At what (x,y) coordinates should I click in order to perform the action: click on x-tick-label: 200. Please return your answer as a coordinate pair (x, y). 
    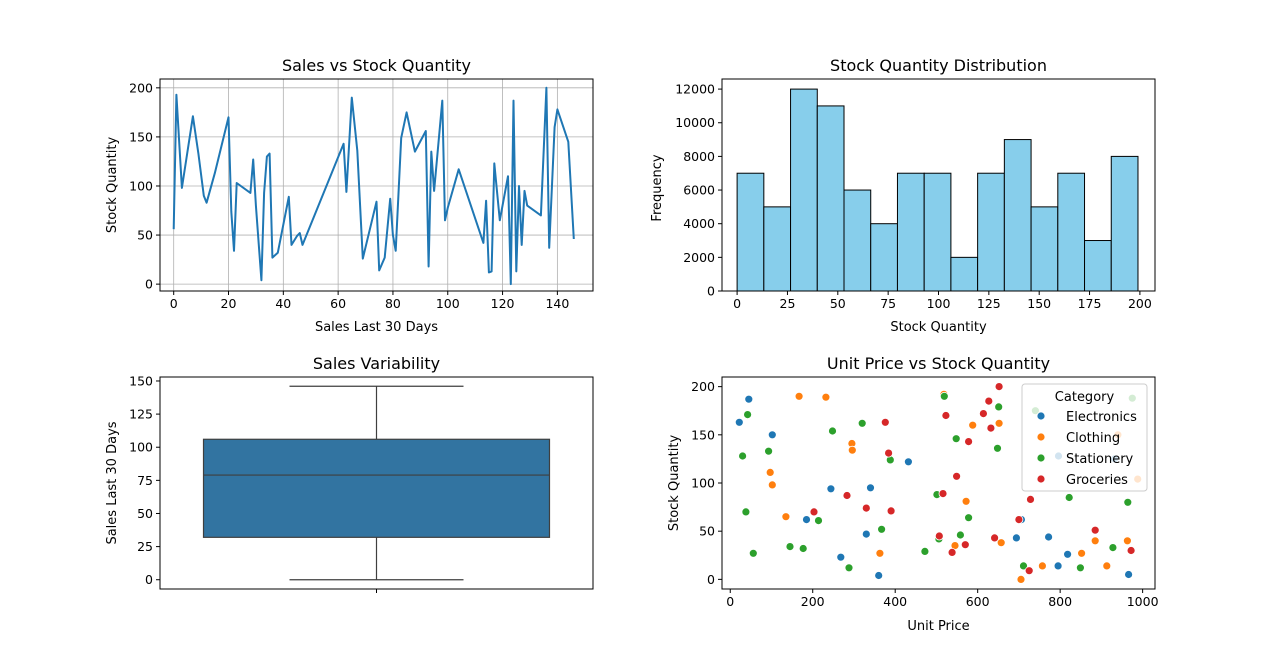
    Looking at the image, I should click on (1140, 303).